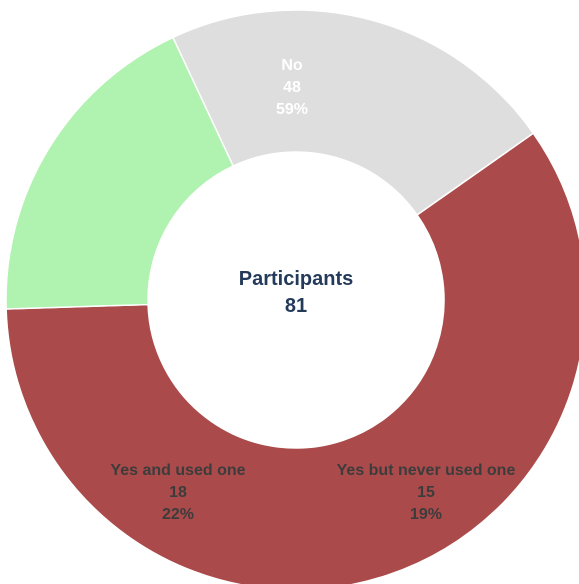 The height and width of the screenshot is (584, 579). Describe the element at coordinates (426, 492) in the screenshot. I see `slice-value-yes-but-never-used-one: 15` at that location.